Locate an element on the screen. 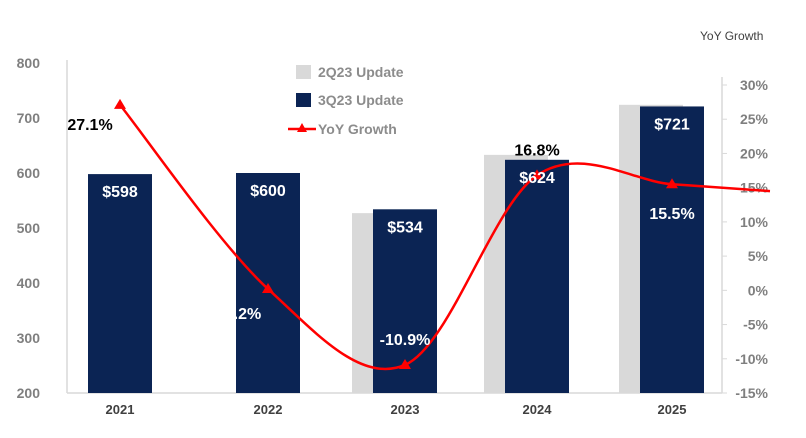 Image resolution: width=806 pixels, height=438 pixels. y2-tick-label: 20% is located at coordinates (754, 153).